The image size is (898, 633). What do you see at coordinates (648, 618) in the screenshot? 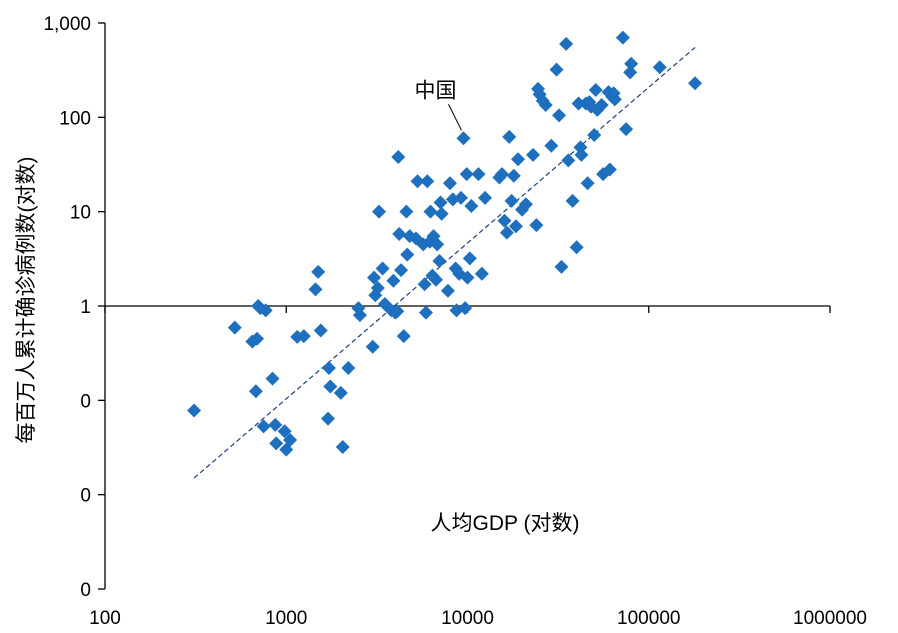
I see `x-tick-label: 100000` at bounding box center [648, 618].